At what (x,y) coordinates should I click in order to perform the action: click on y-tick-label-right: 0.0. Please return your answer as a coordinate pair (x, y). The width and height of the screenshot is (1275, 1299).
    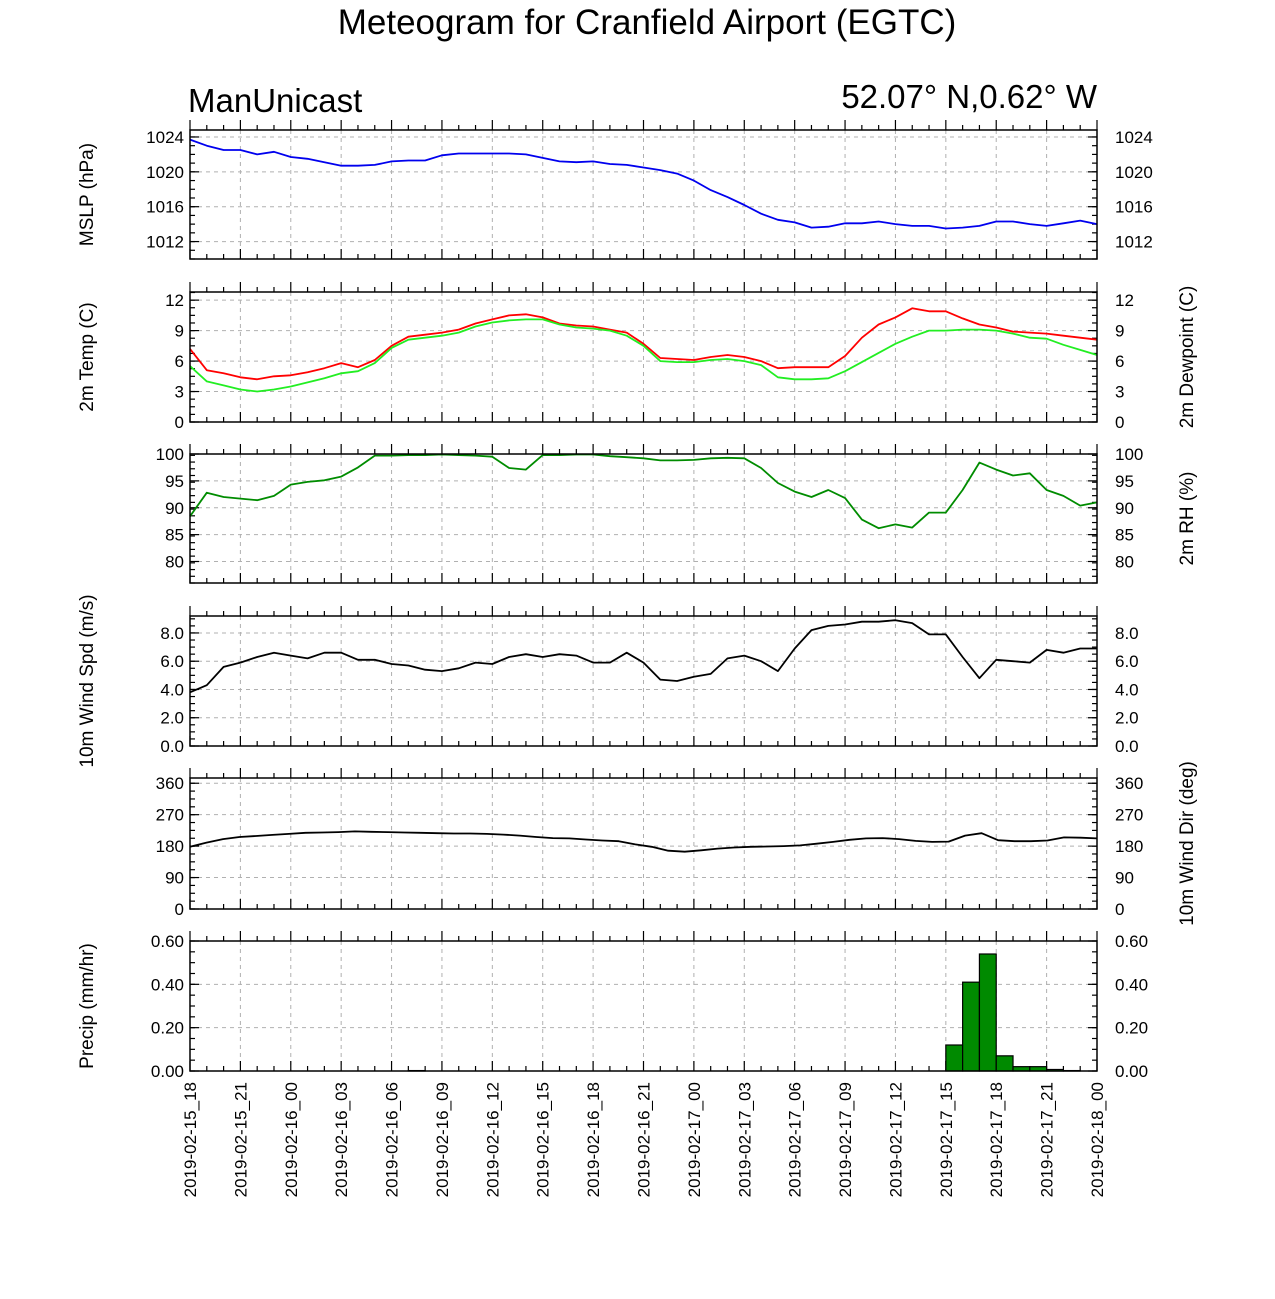
    Looking at the image, I should click on (1127, 746).